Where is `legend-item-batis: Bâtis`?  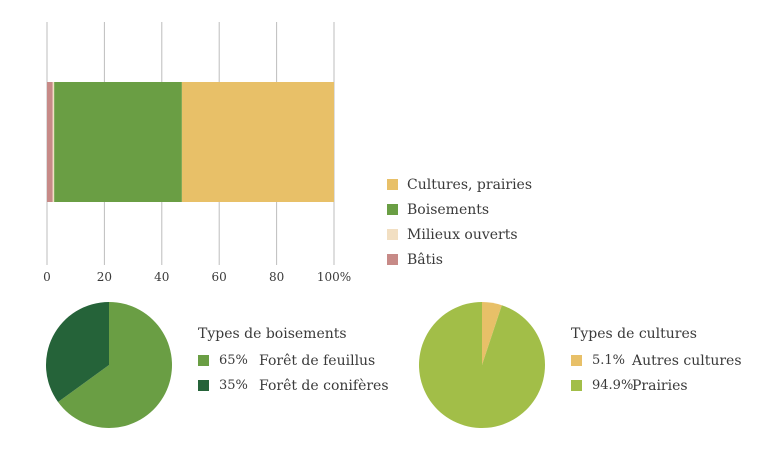 legend-item-batis: Bâtis is located at coordinates (459, 259).